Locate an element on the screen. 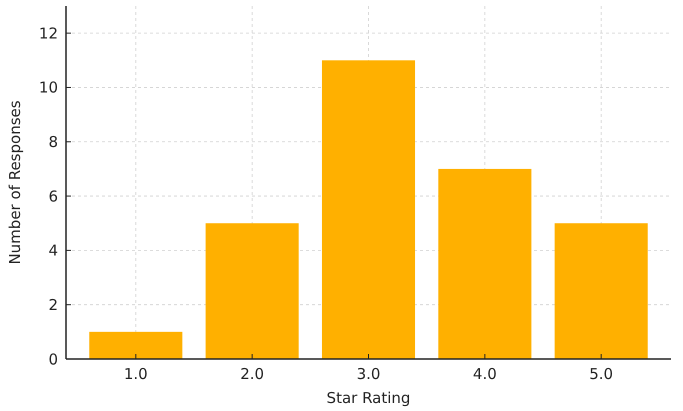  y-tick-label: 6 is located at coordinates (53, 196).